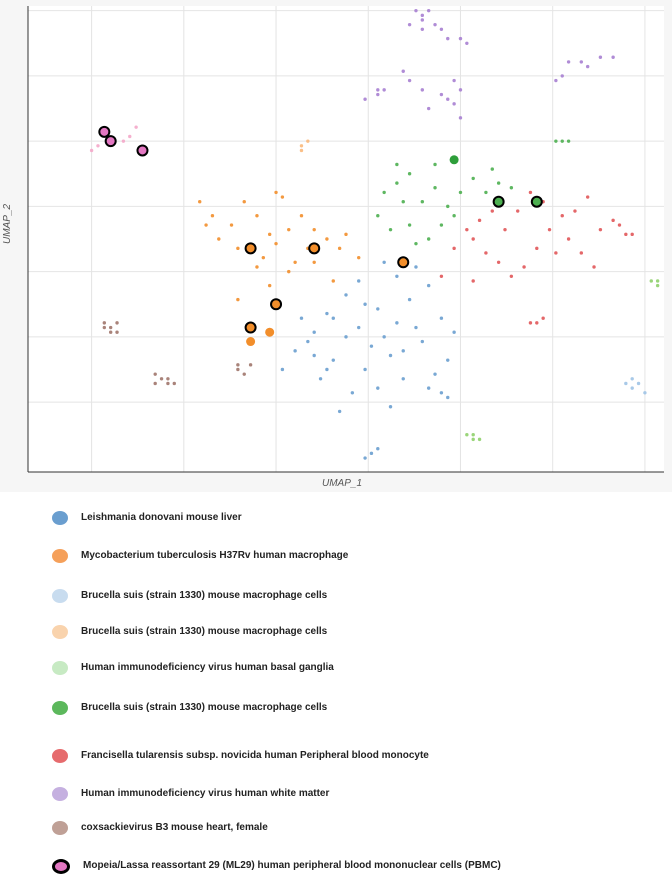  I want to click on y-axis-label: UMAP_2, so click(7, 223).